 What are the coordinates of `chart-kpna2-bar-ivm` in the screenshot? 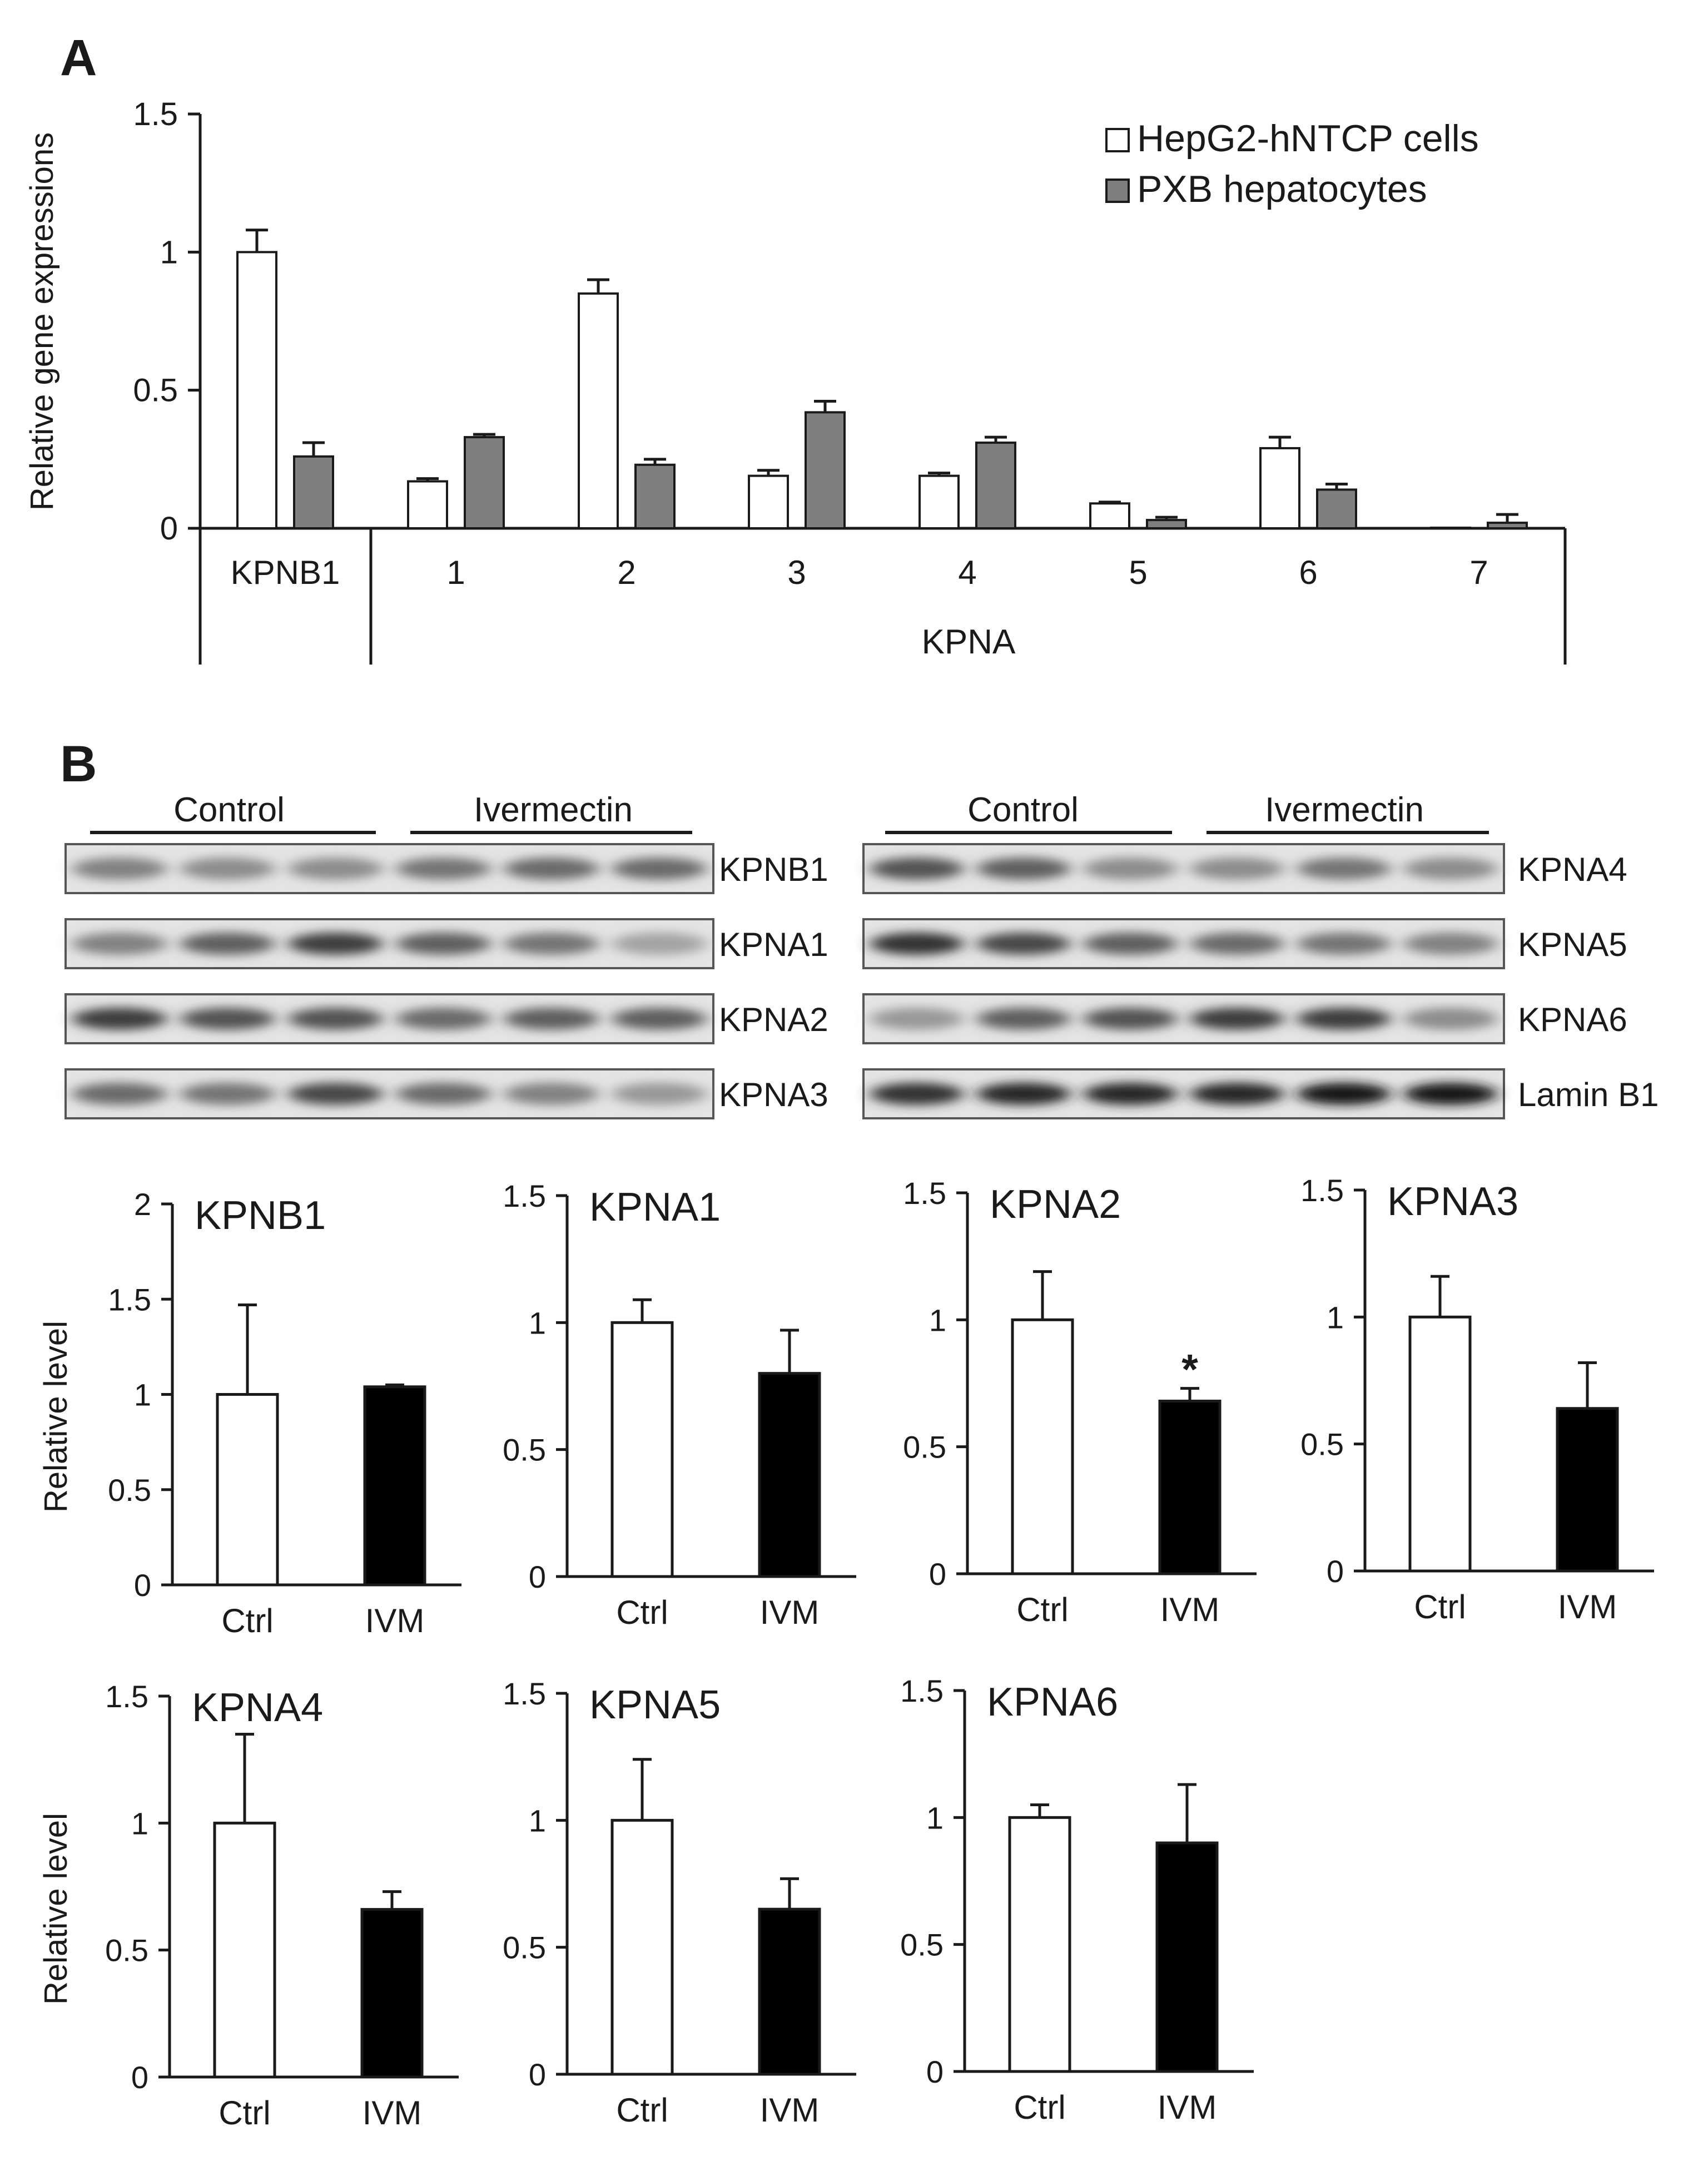 It's located at (1190, 1487).